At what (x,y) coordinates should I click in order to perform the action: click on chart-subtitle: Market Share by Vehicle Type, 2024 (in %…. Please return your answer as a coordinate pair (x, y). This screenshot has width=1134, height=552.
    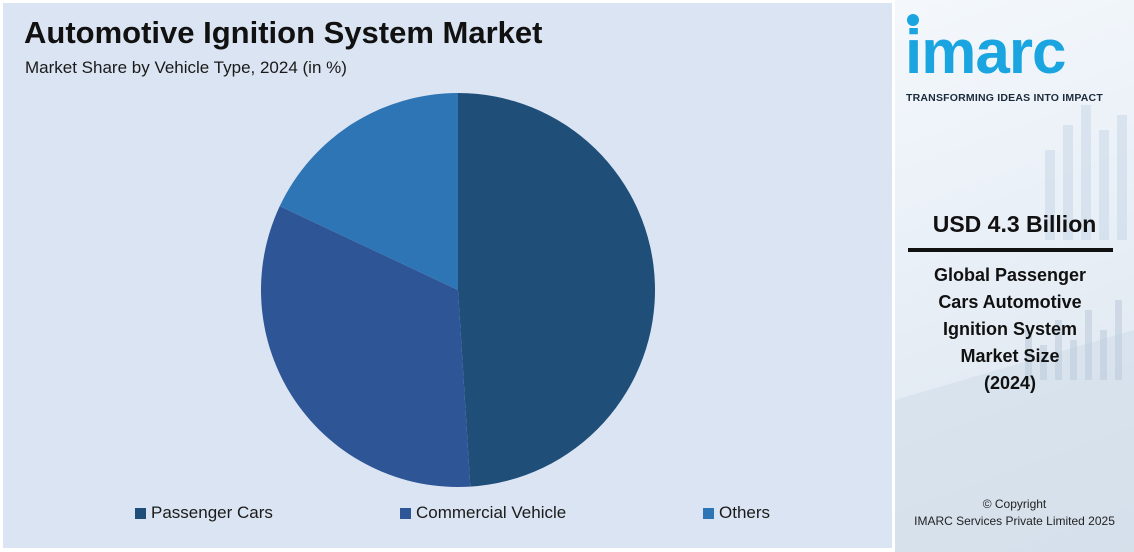
    Looking at the image, I should click on (186, 67).